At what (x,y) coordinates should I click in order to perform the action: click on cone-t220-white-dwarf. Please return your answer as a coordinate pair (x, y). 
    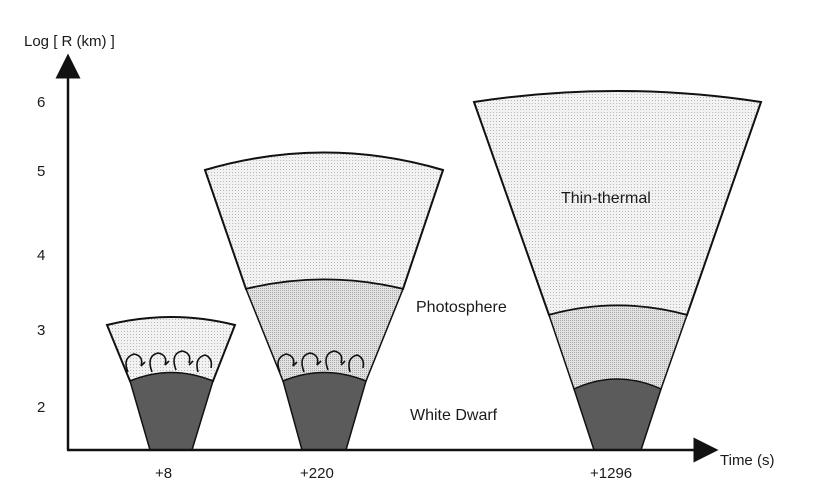
    Looking at the image, I should click on (324, 411).